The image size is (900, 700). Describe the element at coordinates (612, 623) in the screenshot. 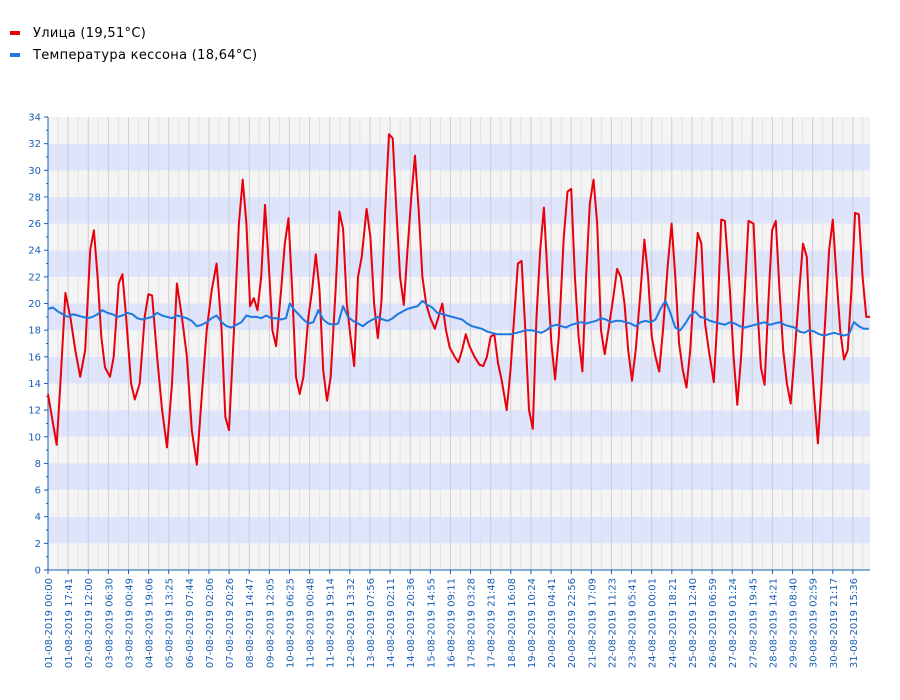

I see `x-tick-label: 22-08-2019 11:23` at that location.